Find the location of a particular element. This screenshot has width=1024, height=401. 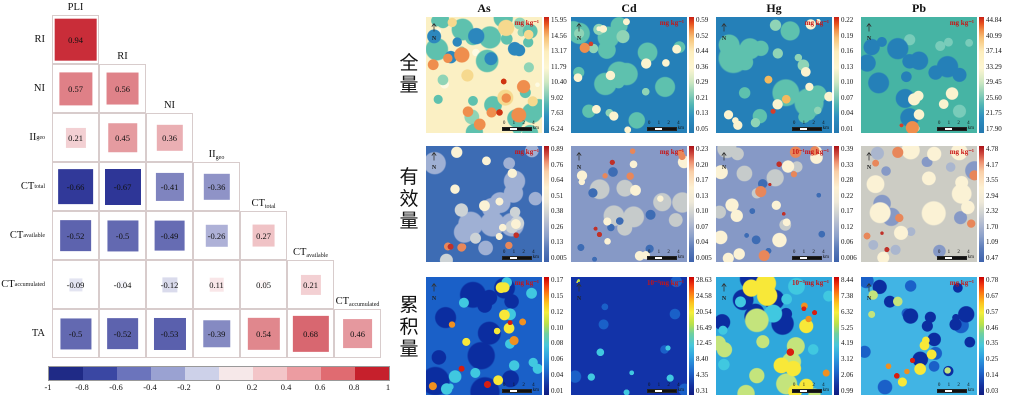

north-arrow-label: N is located at coordinates (579, 299).